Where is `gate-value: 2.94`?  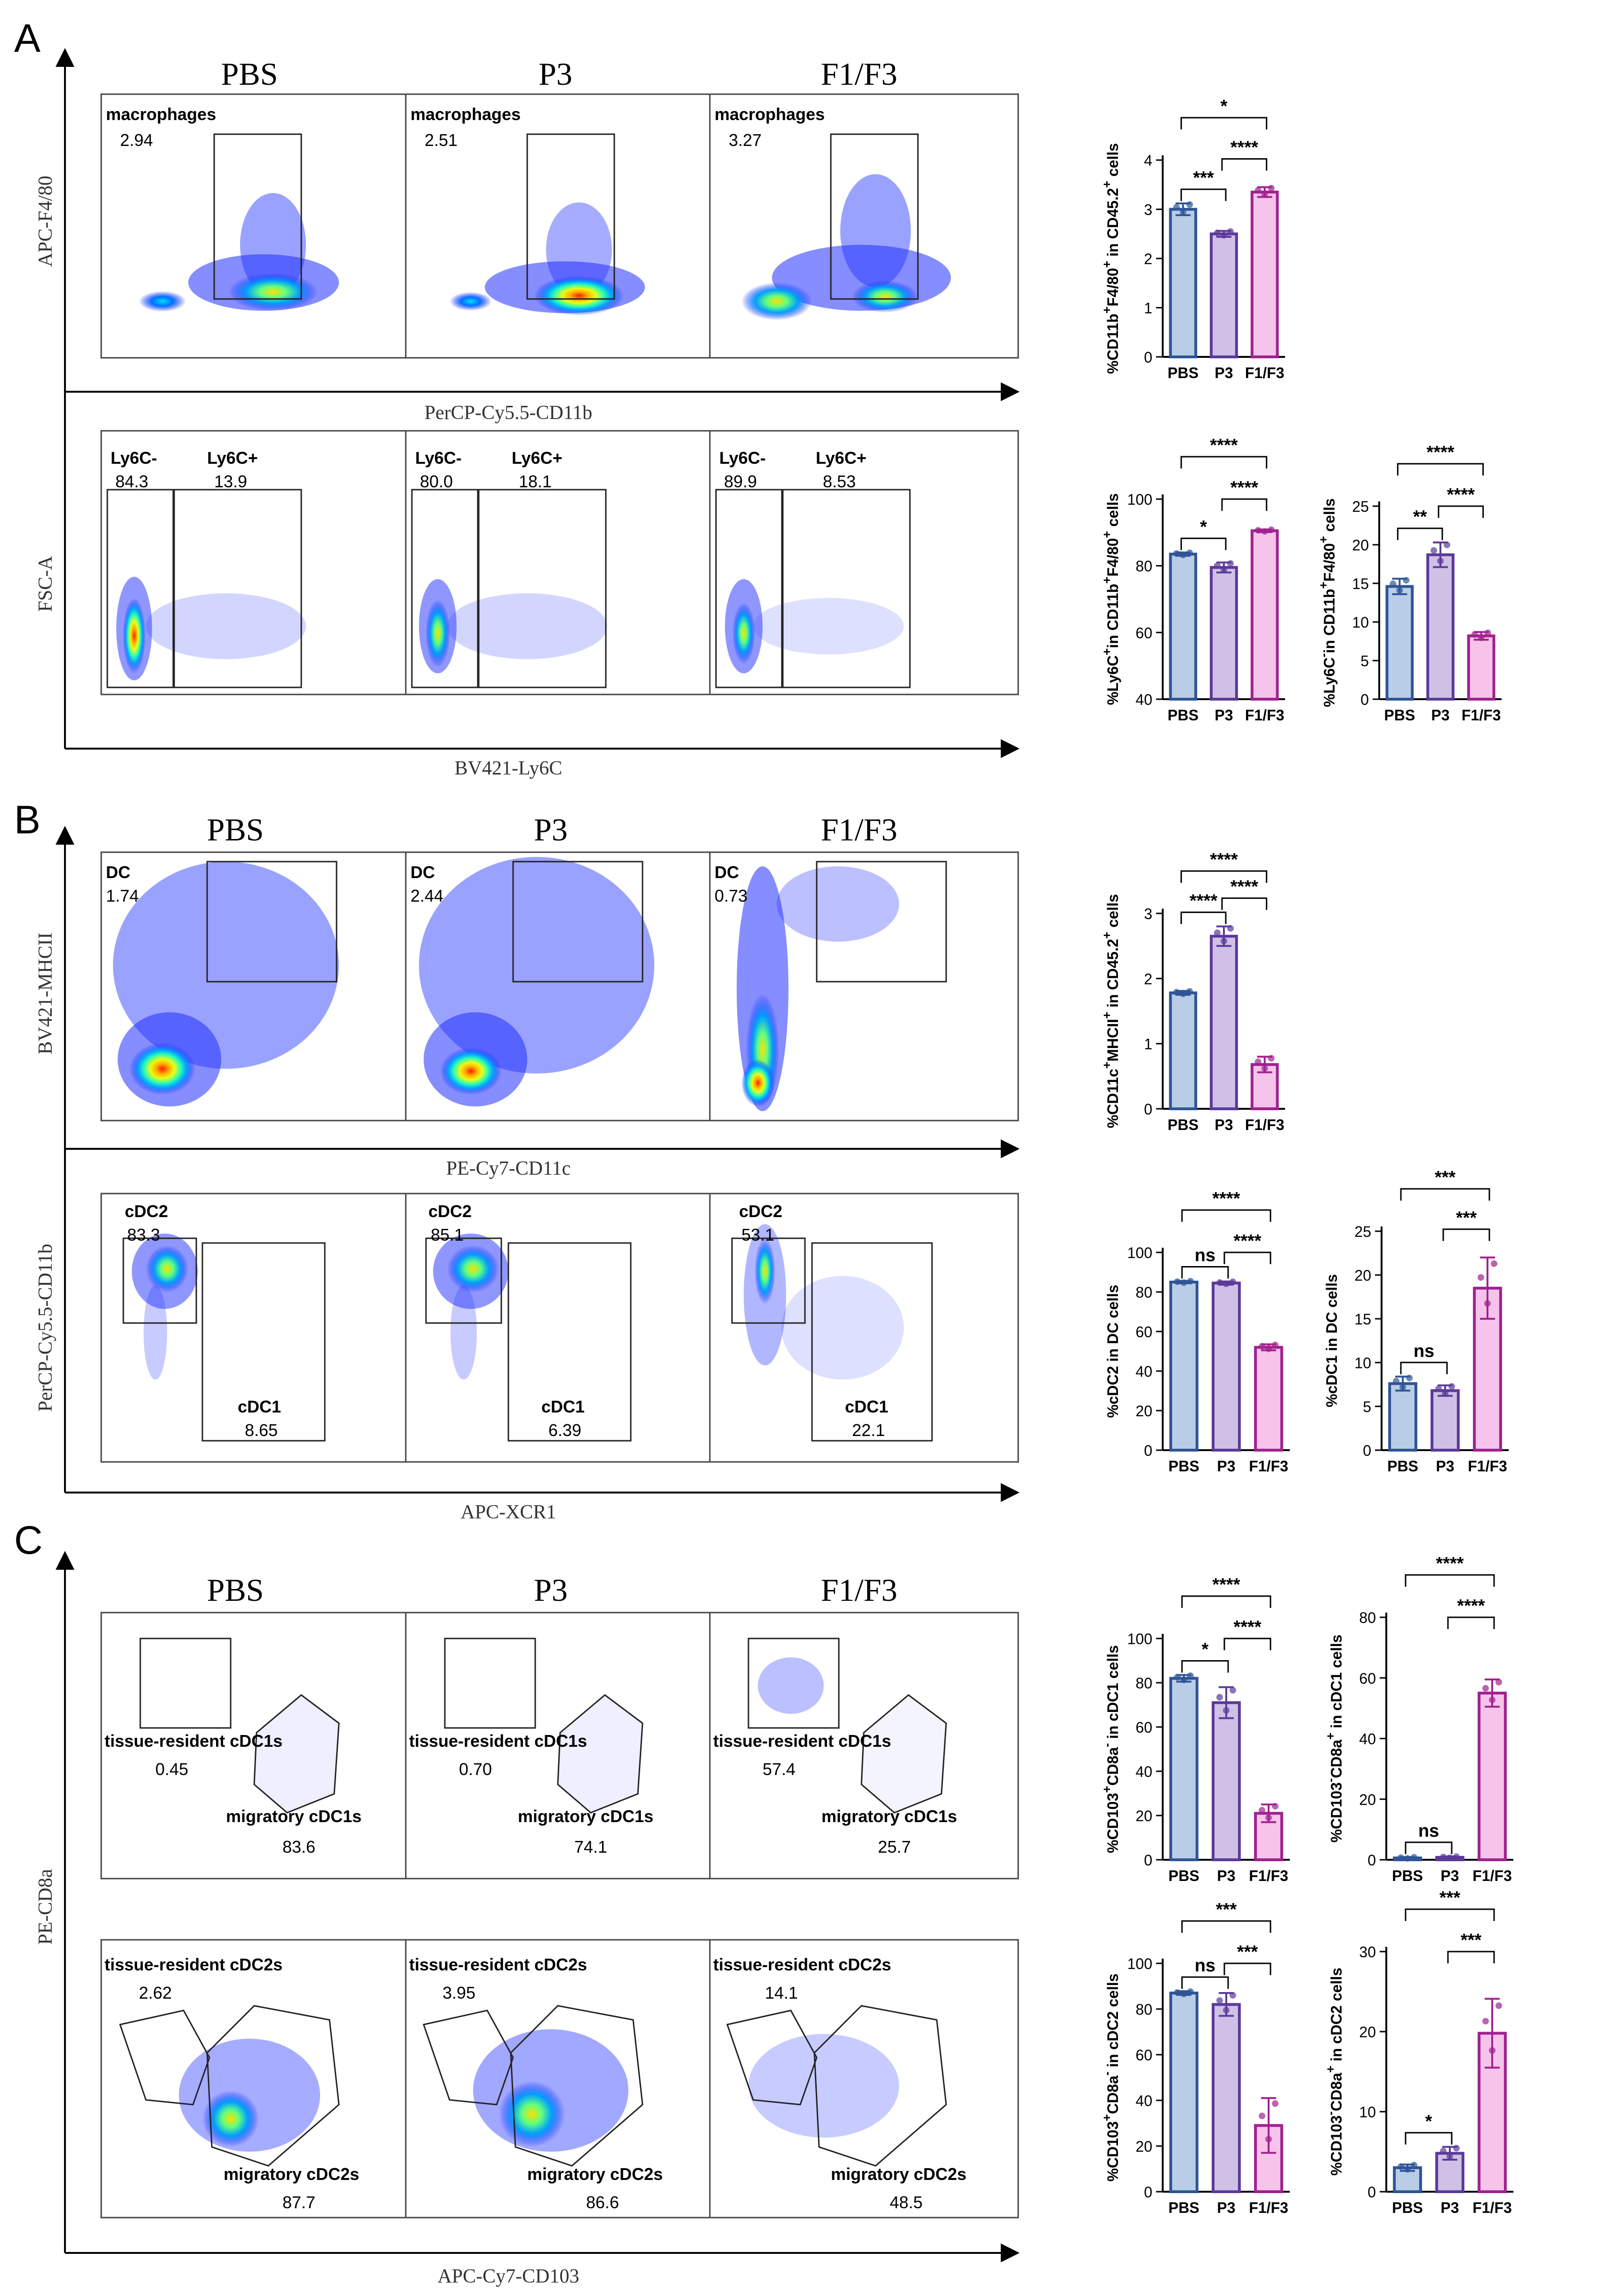
gate-value: 2.94 is located at coordinates (136, 140).